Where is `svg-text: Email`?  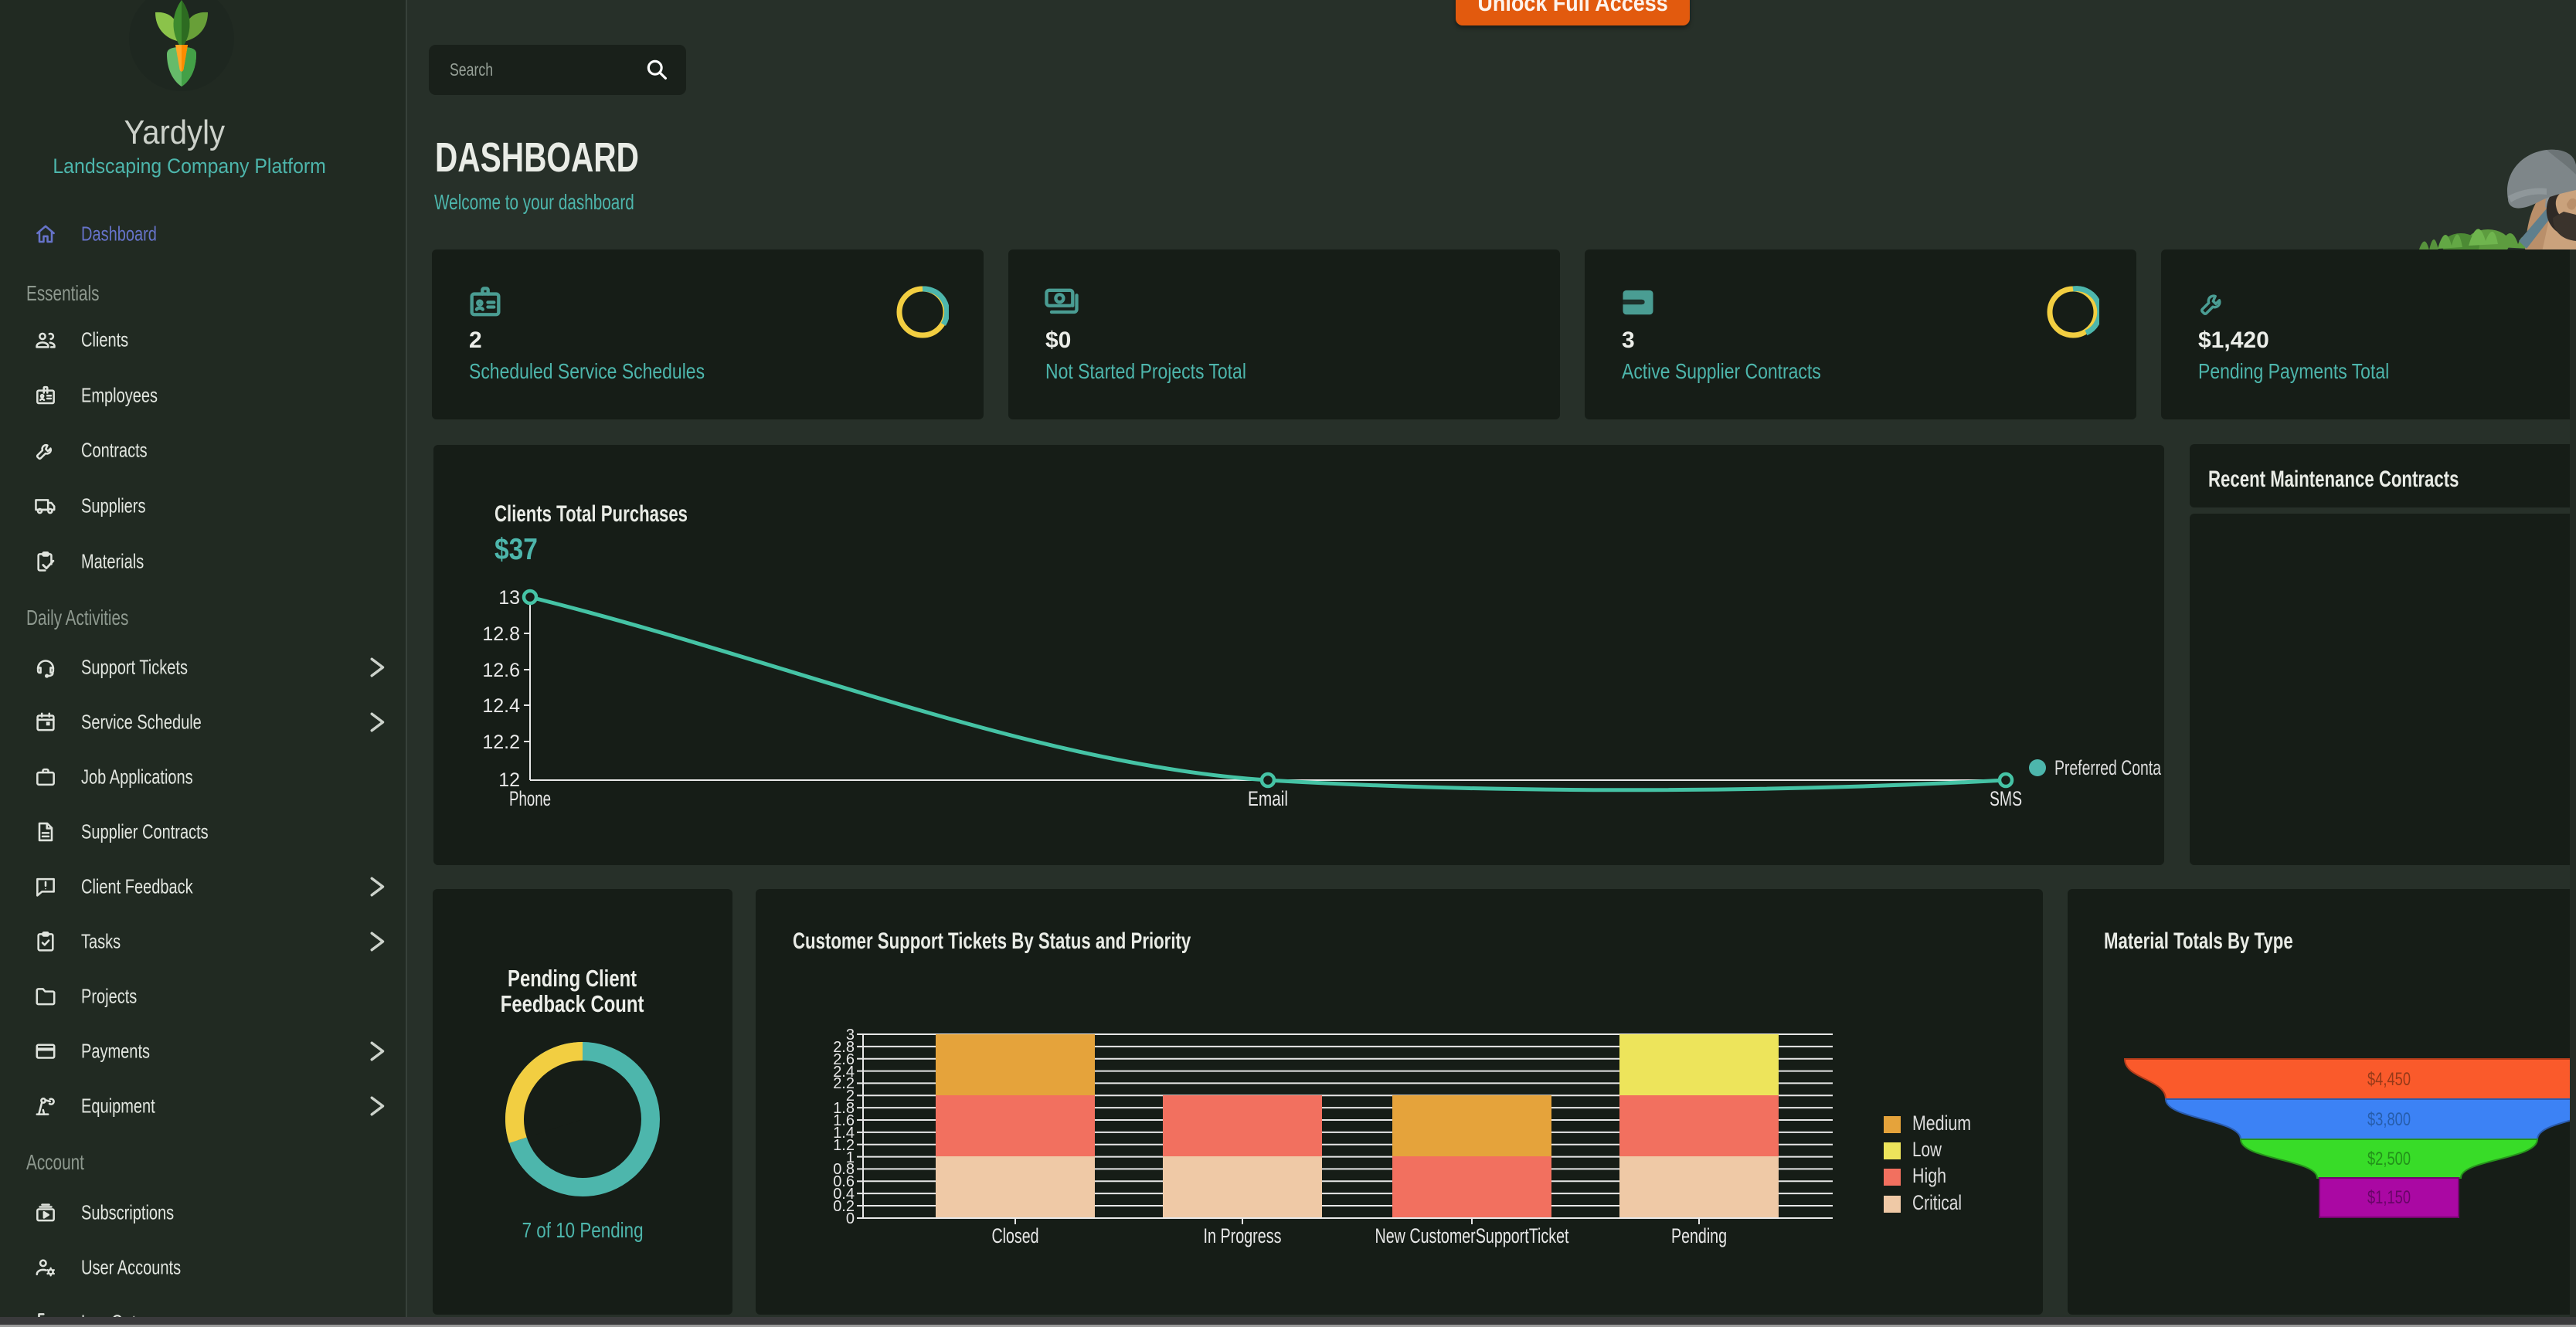 svg-text: Email is located at coordinates (1268, 799).